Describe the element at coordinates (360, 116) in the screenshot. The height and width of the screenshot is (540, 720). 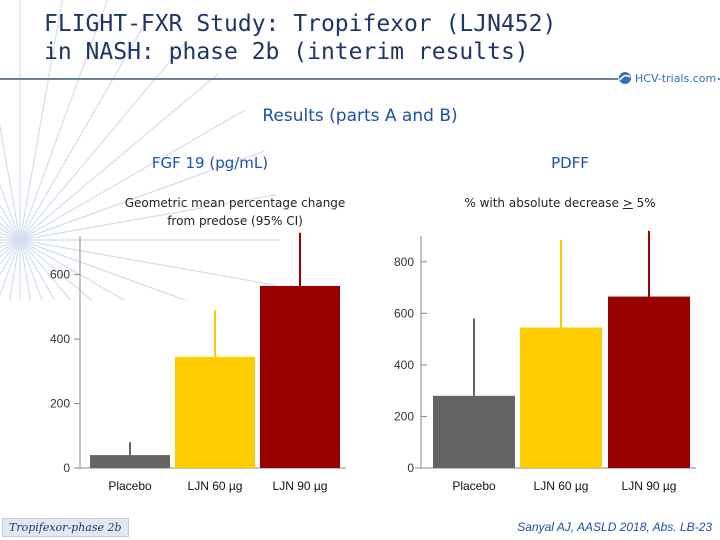
I see `section-subtitle: Results (parts A and B)` at that location.